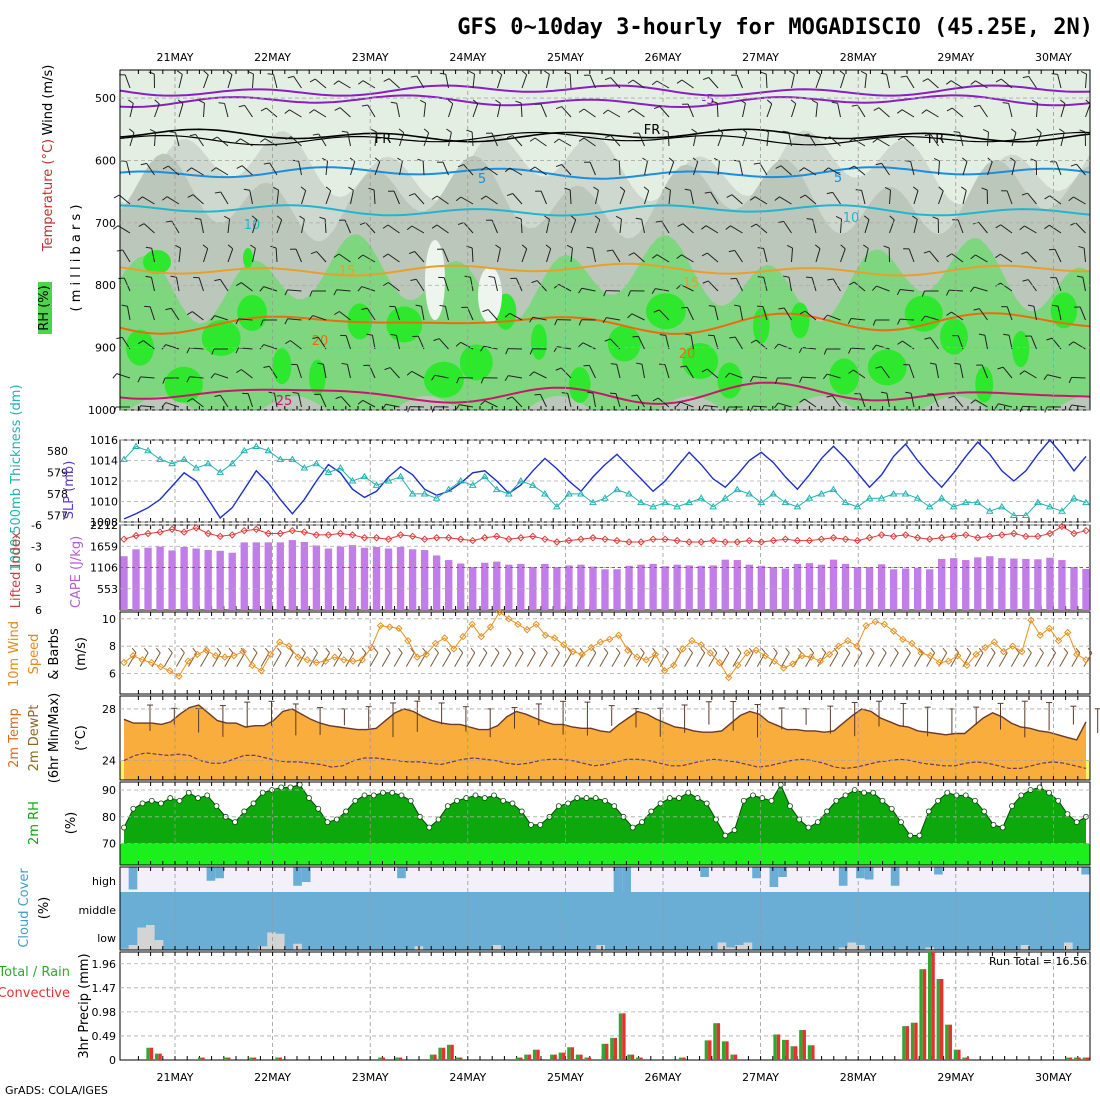 Image resolution: width=1100 pixels, height=1100 pixels. Describe the element at coordinates (35, 972) in the screenshot. I see `ylabel-precip-total: Total / Rain` at that location.